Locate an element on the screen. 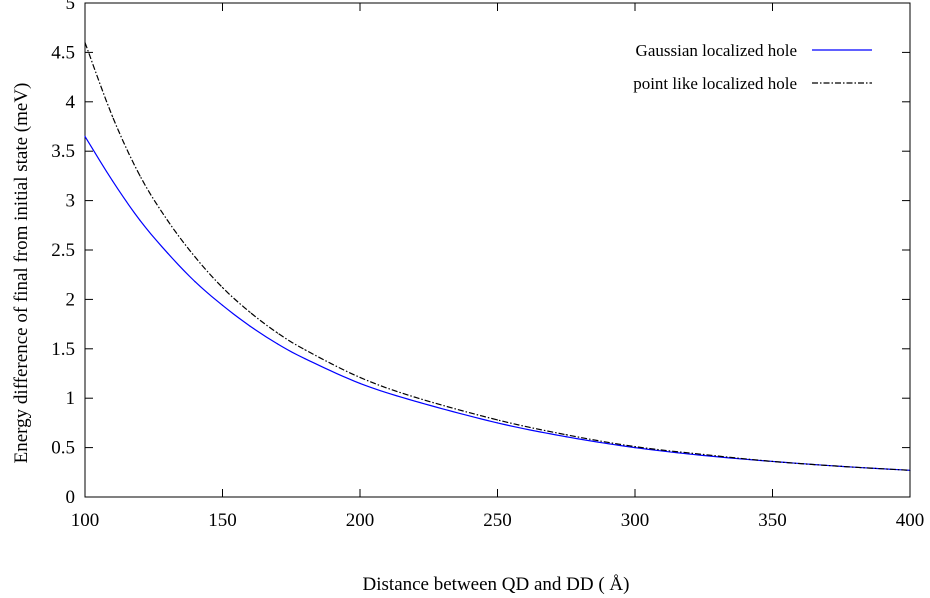 This screenshot has height=598, width=930. y-tick-label: 4 is located at coordinates (71, 102).